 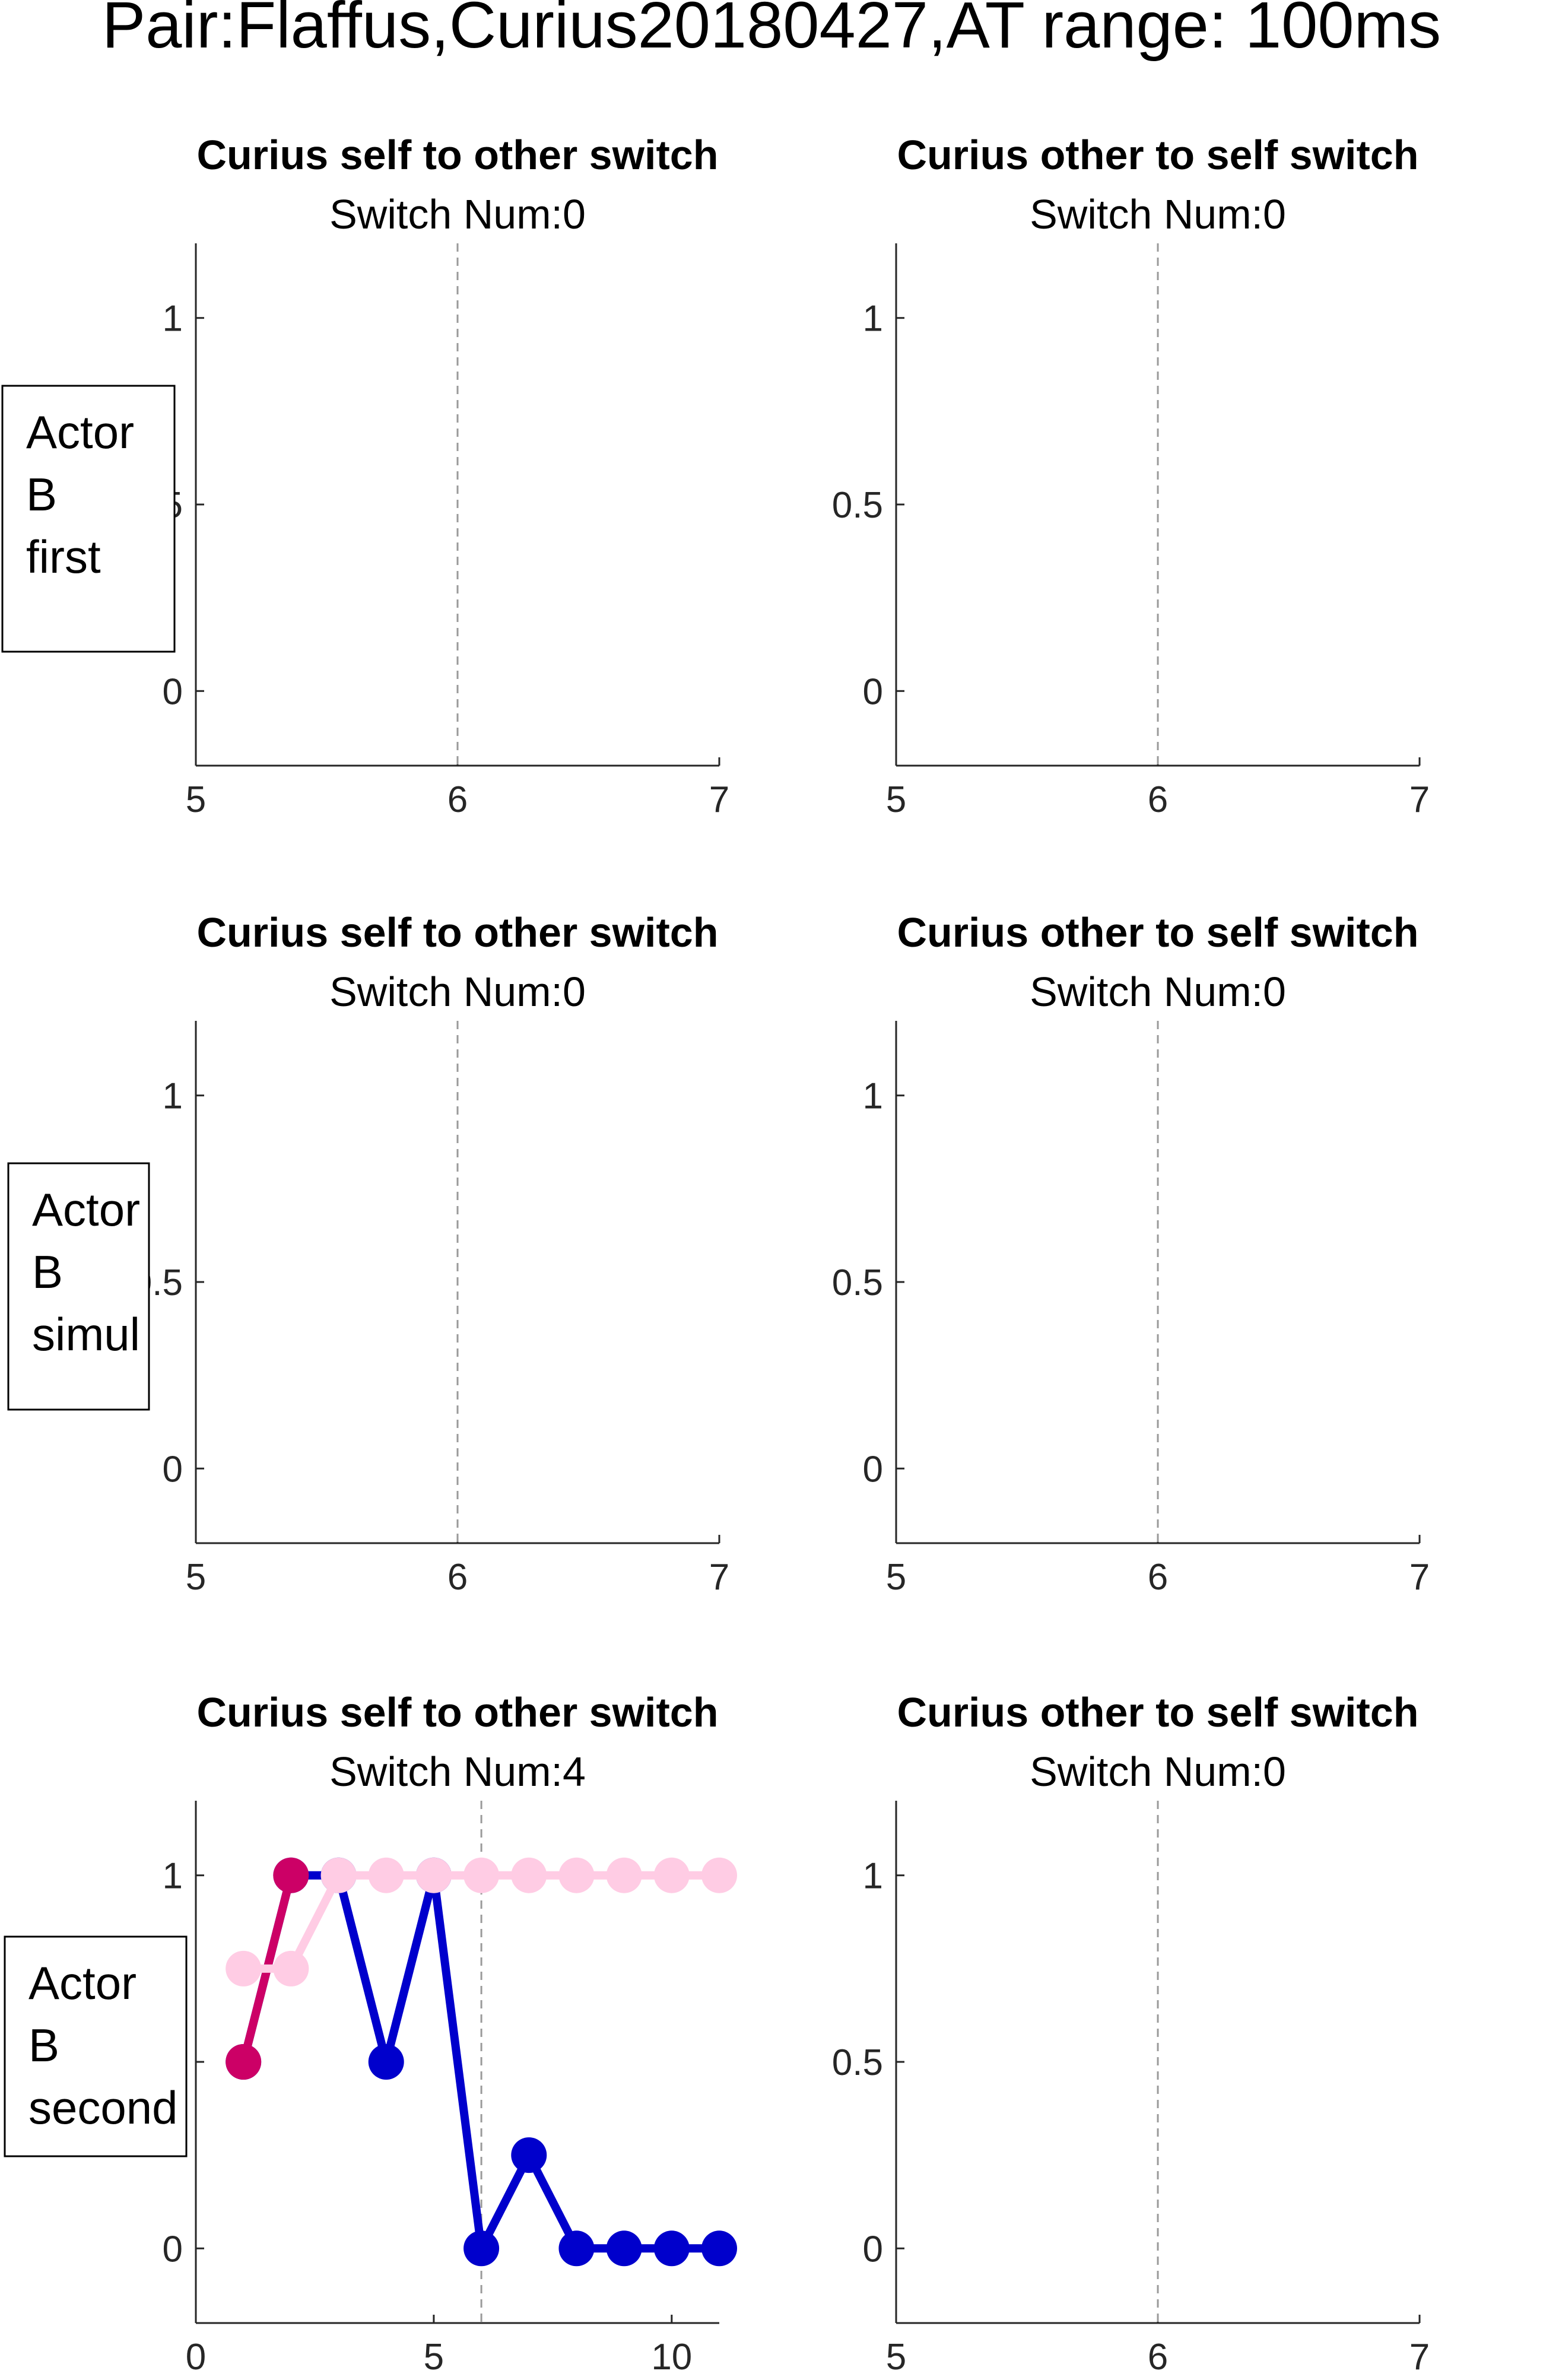 I want to click on row-label-line: first, so click(x=63, y=557).